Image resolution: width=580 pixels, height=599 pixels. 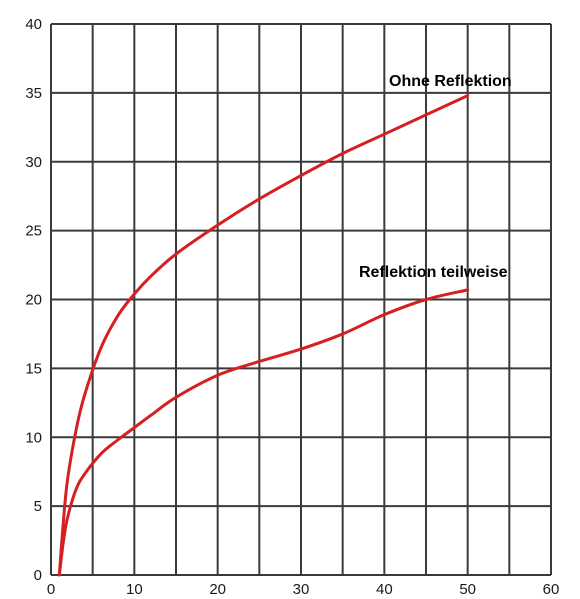 What do you see at coordinates (33, 231) in the screenshot?
I see `y-tick-label: 25` at bounding box center [33, 231].